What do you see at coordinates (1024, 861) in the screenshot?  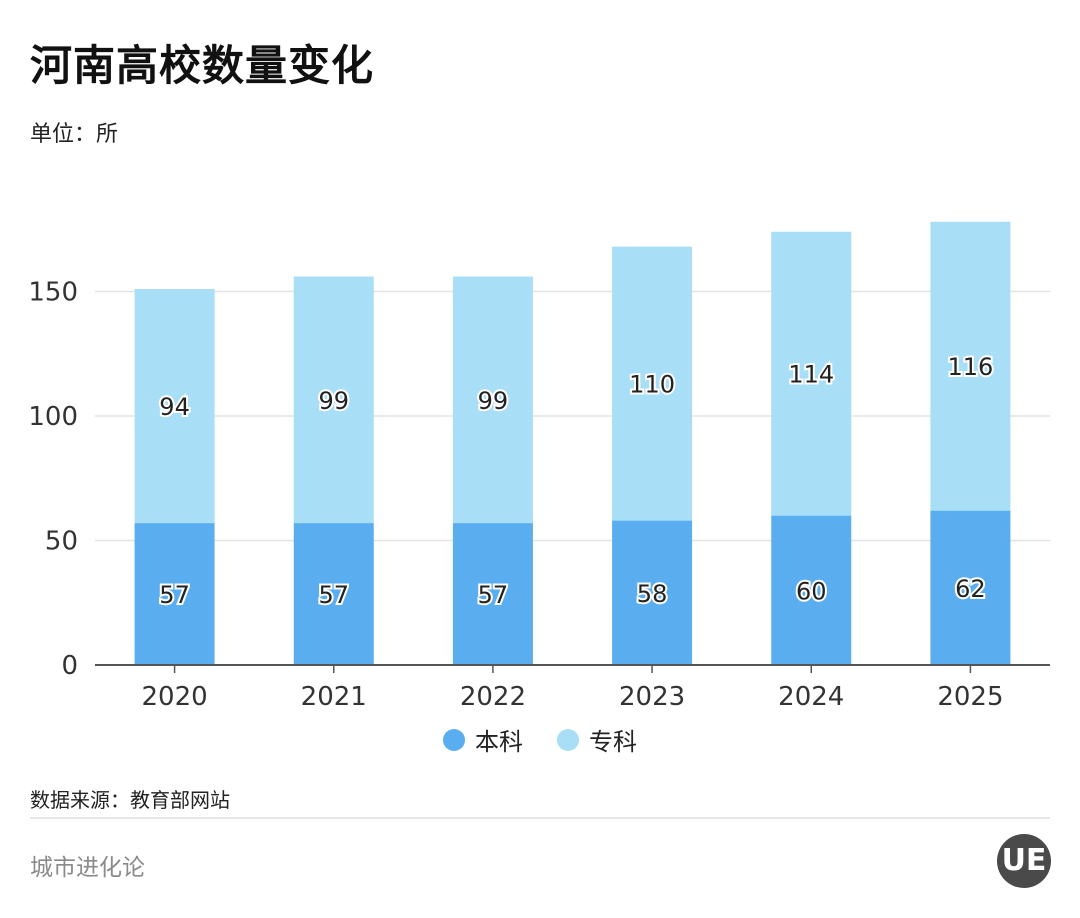 I see `brand-logo: UE` at bounding box center [1024, 861].